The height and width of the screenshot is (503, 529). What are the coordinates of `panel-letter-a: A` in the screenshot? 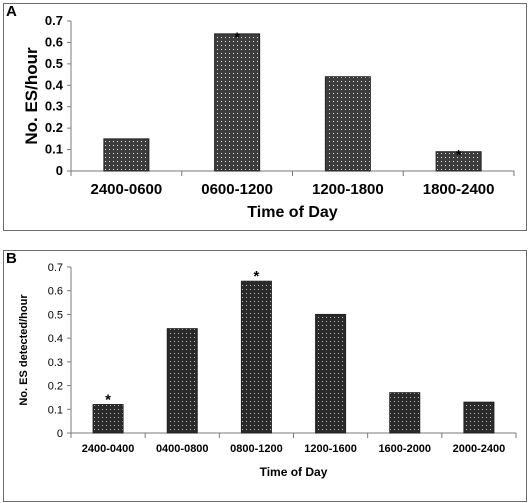 It's located at (11, 11).